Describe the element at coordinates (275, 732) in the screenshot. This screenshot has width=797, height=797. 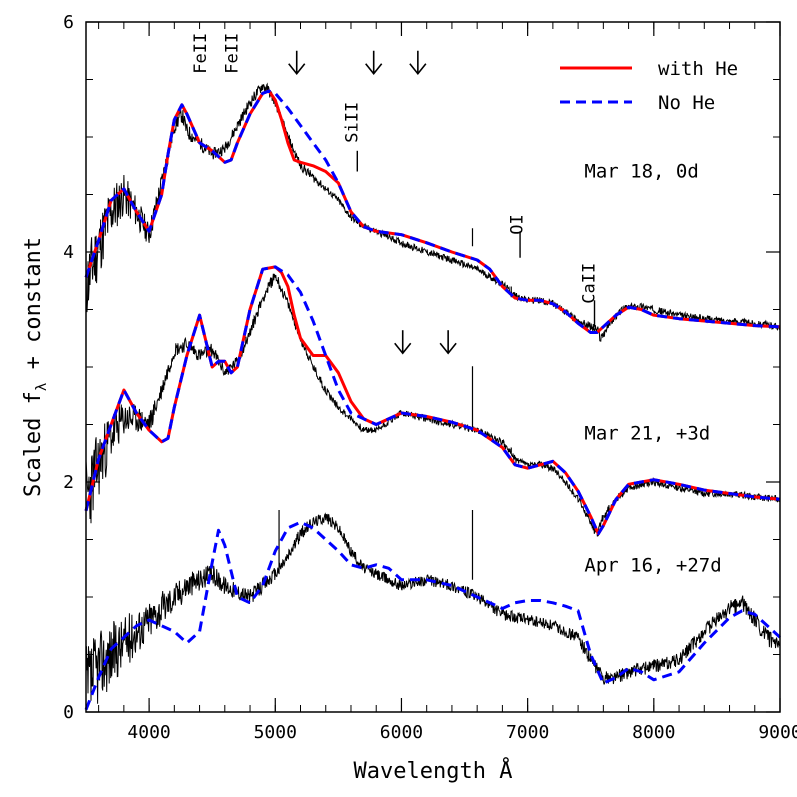
I see `x-tick-label: 5000` at that location.